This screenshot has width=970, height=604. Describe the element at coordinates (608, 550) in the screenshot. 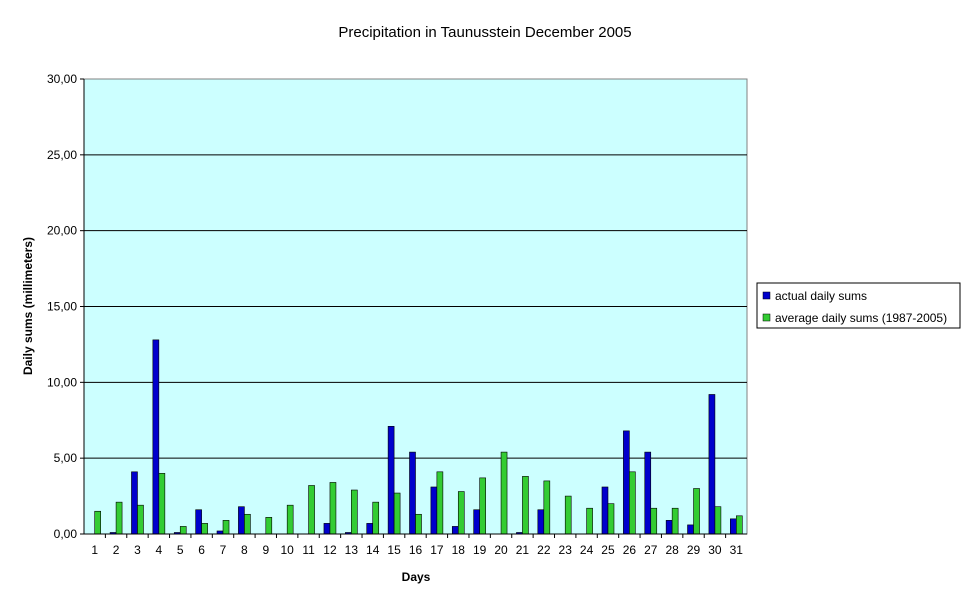

I see `x-tick-label: 25` at that location.